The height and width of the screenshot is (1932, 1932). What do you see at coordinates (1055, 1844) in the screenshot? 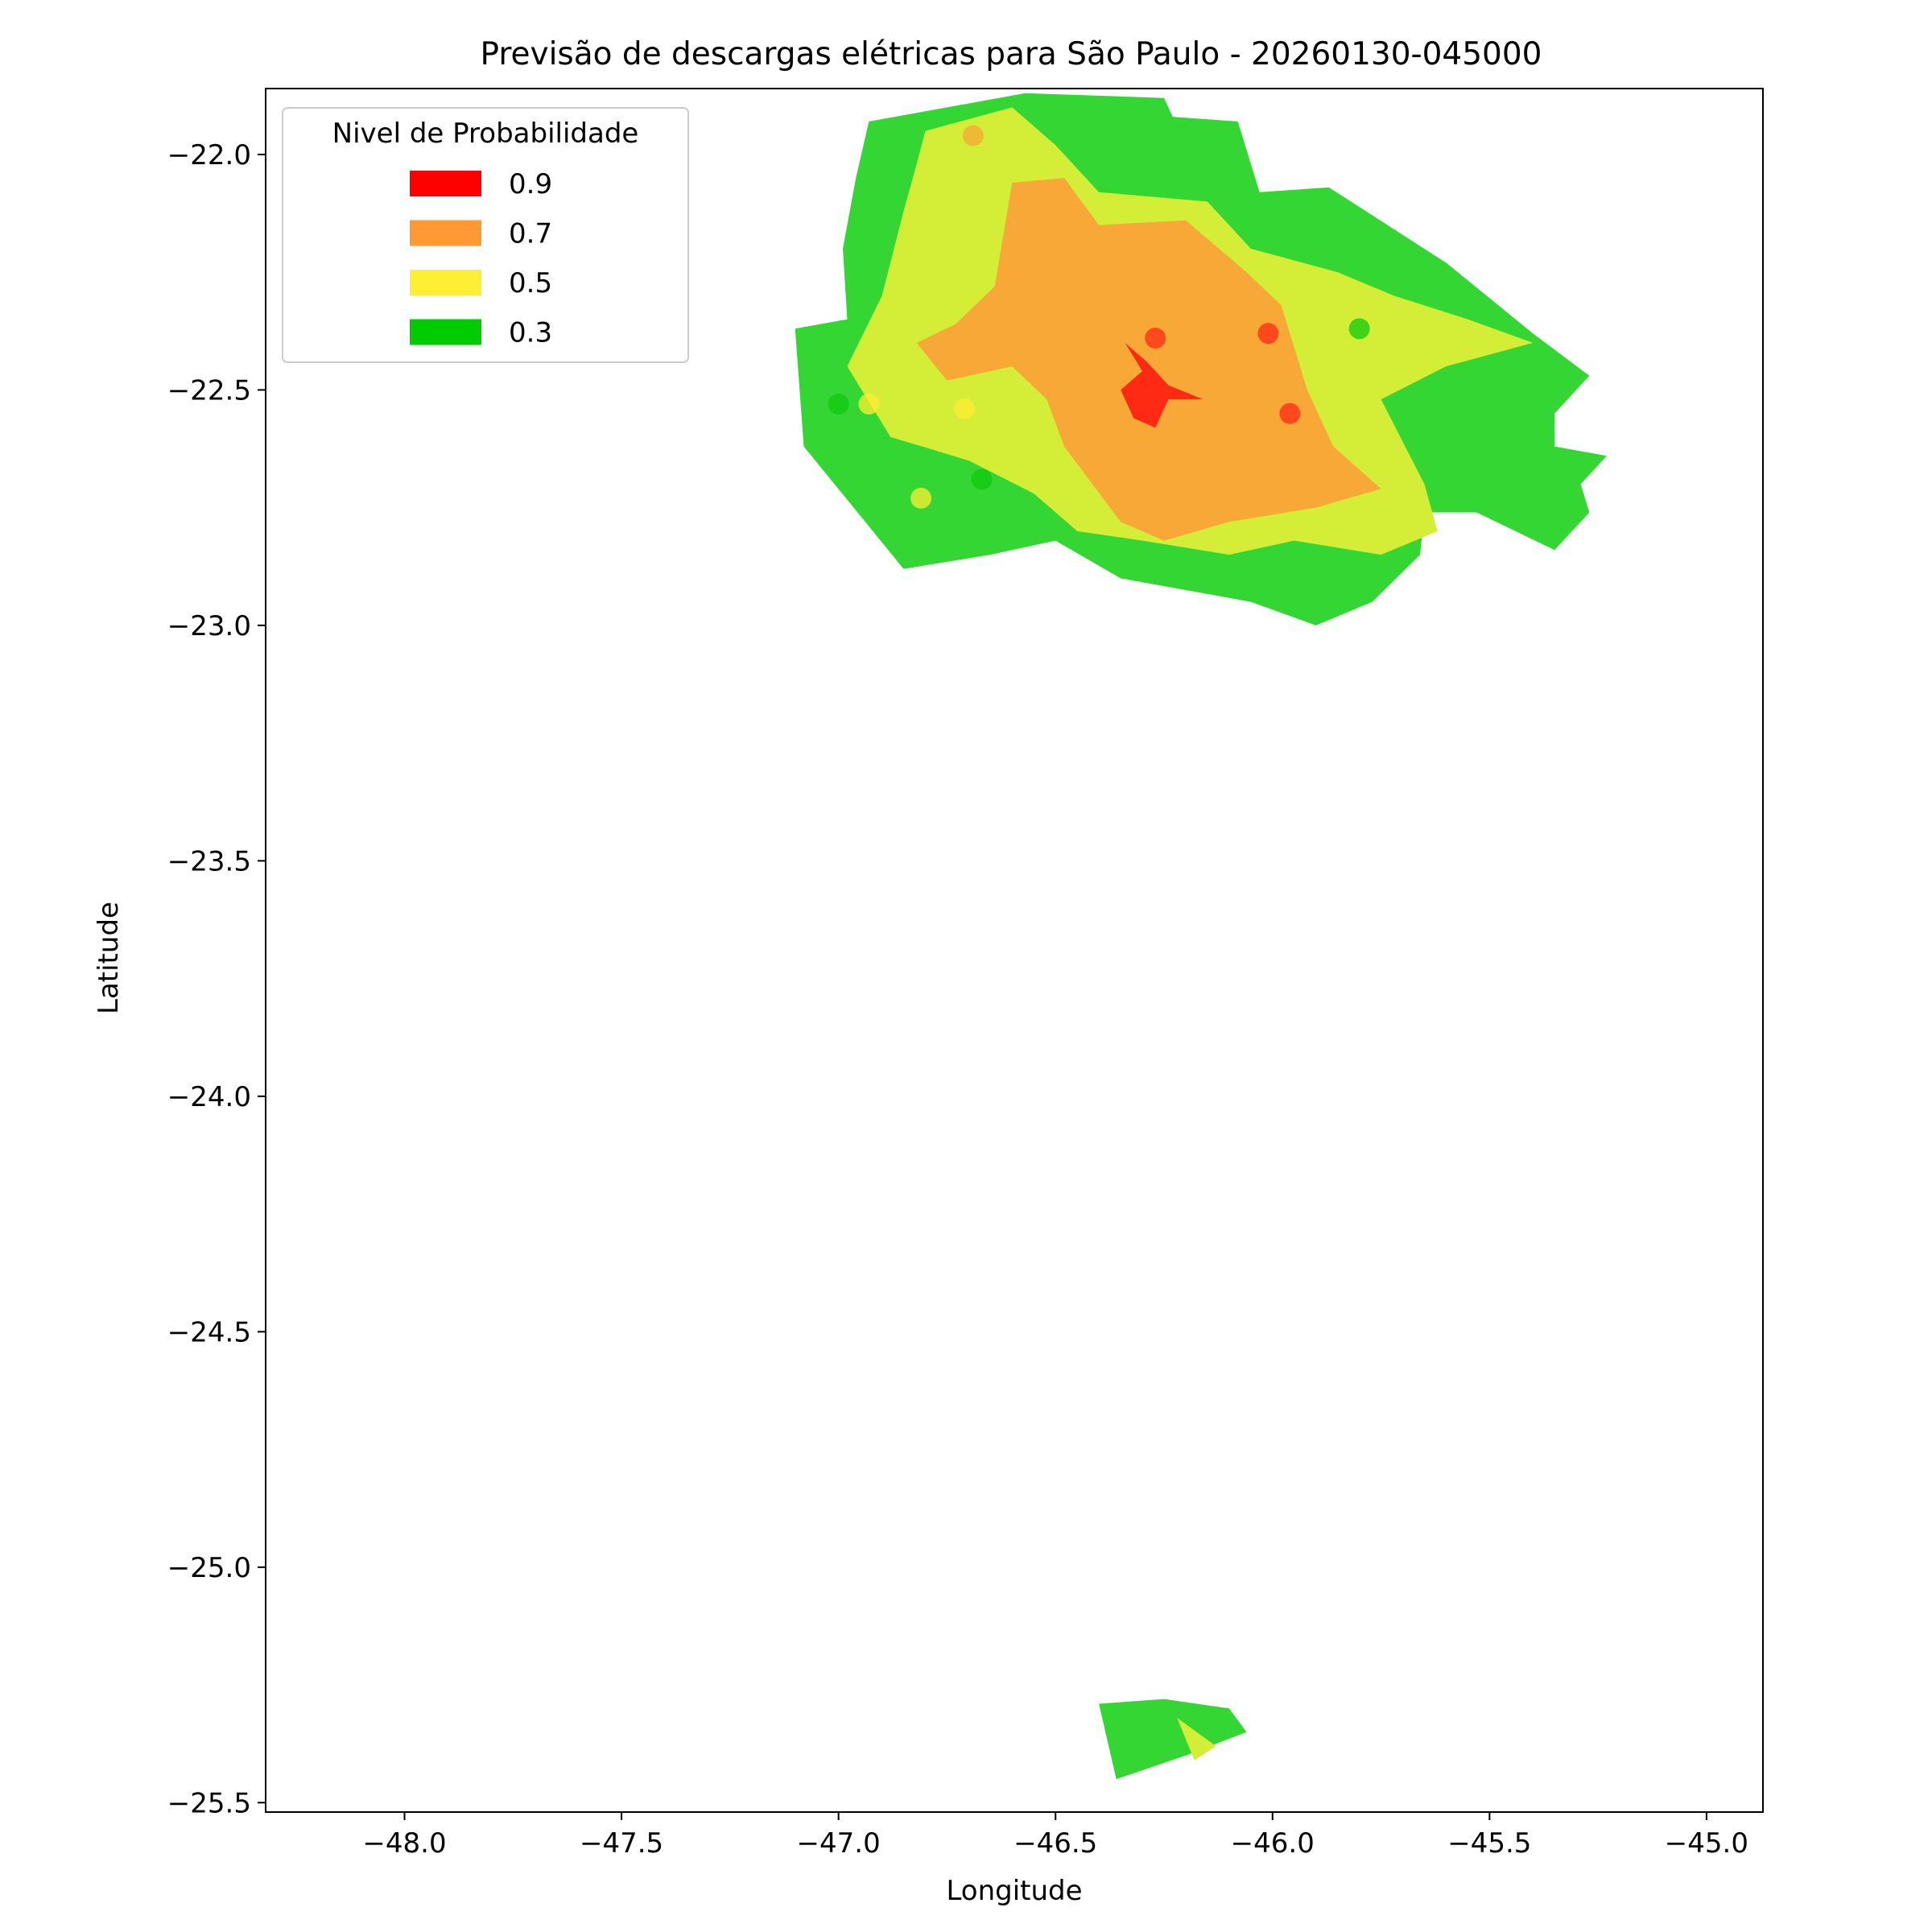
I see `x-tick-label-3: −46.5` at bounding box center [1055, 1844].